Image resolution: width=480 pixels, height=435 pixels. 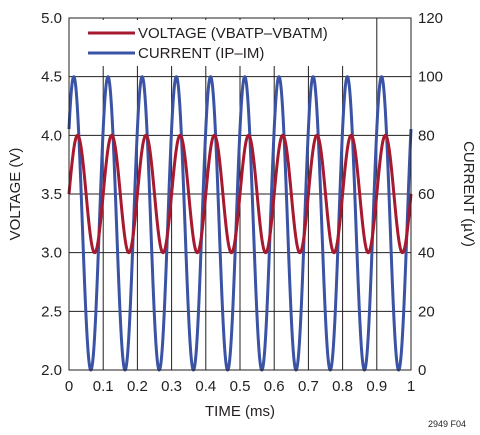 What do you see at coordinates (69, 386) in the screenshot?
I see `x-tick-label: 0` at bounding box center [69, 386].